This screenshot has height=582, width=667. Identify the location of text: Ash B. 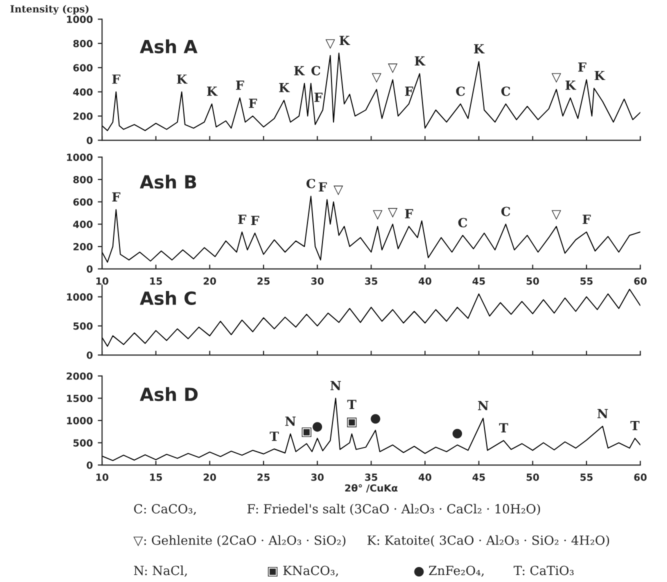
(168, 181).